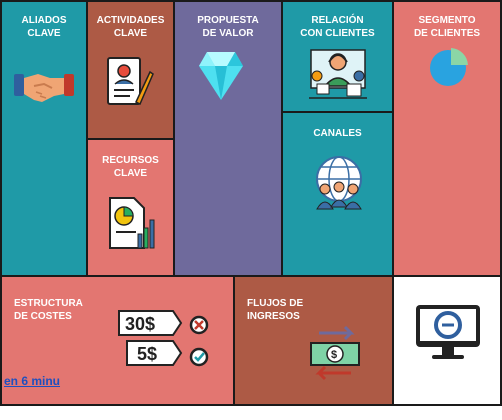 Image resolution: width=502 pixels, height=420 pixels. What do you see at coordinates (339, 183) in the screenshot?
I see `globe-people-icon` at bounding box center [339, 183].